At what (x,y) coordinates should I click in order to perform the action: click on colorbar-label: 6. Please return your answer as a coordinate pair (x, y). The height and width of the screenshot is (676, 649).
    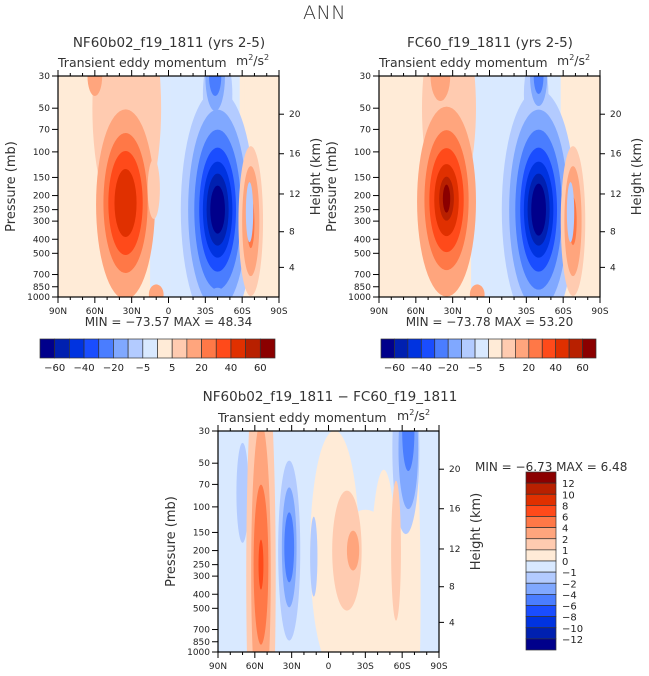
    Looking at the image, I should click on (565, 518).